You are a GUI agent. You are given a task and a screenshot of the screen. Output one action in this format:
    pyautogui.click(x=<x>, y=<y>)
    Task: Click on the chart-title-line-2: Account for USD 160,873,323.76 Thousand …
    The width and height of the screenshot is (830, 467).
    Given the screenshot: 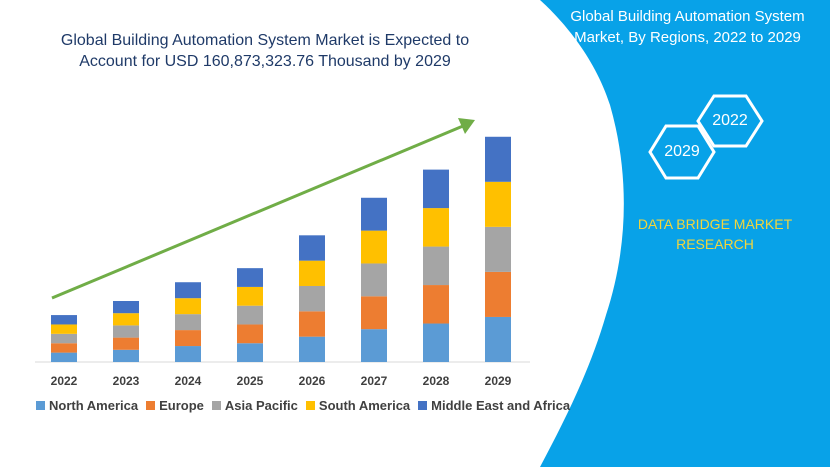 What is the action you would take?
    pyautogui.click(x=265, y=61)
    